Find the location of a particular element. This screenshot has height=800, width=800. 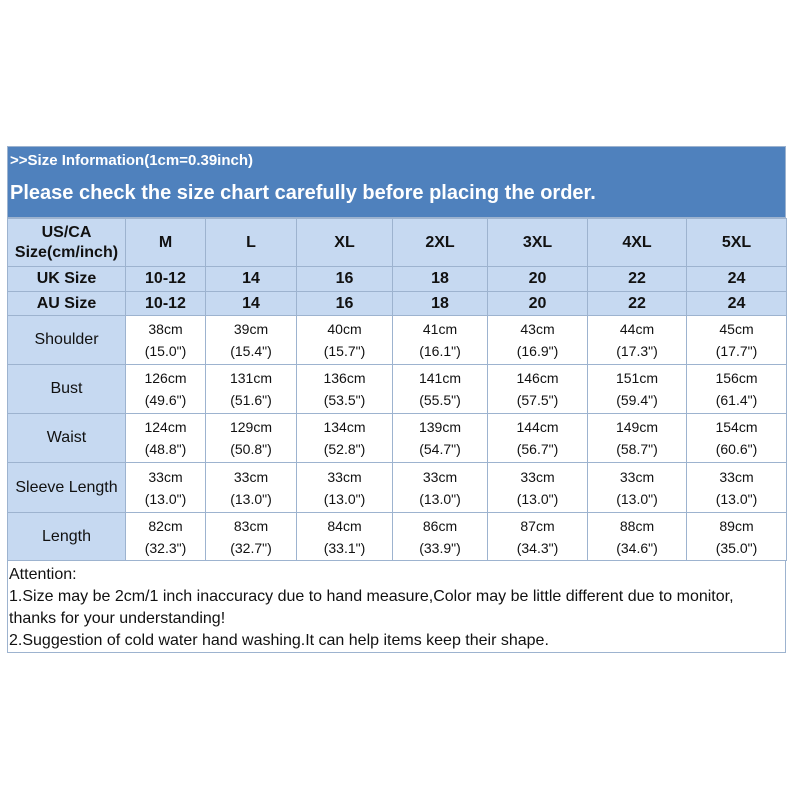

uk-size: 22 is located at coordinates (637, 278).